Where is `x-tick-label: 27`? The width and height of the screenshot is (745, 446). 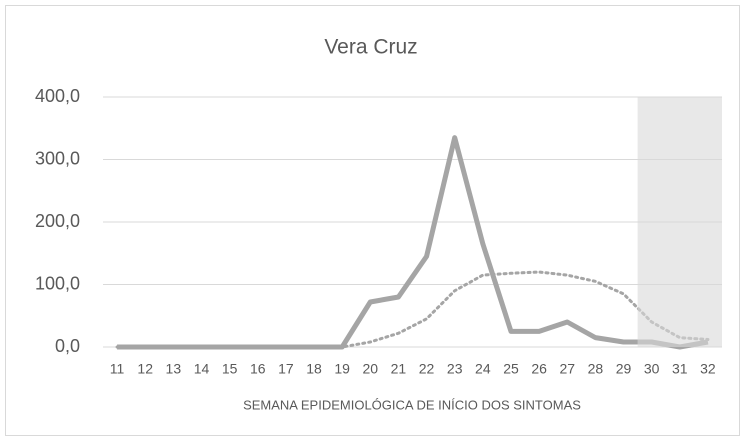
x-tick-label: 27 is located at coordinates (567, 369).